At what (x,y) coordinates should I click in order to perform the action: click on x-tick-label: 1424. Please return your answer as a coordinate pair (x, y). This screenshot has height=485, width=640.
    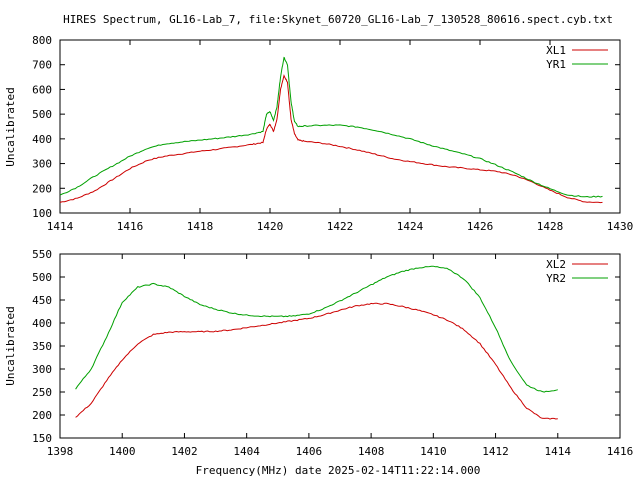
    Looking at the image, I should click on (410, 226).